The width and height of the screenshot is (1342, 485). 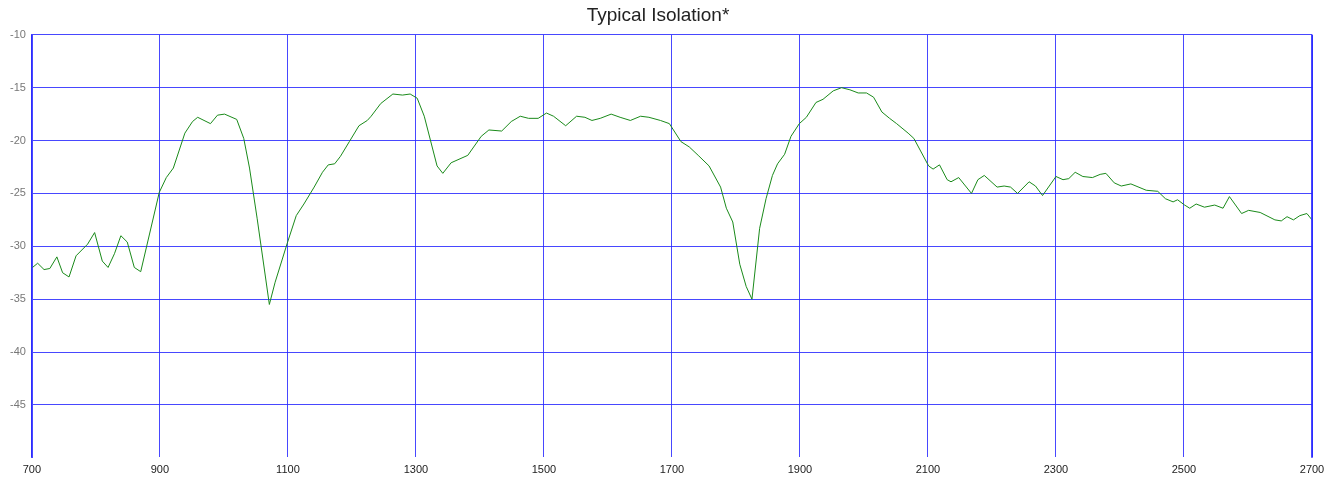 I want to click on x-tick-label: 2100, so click(x=928, y=469).